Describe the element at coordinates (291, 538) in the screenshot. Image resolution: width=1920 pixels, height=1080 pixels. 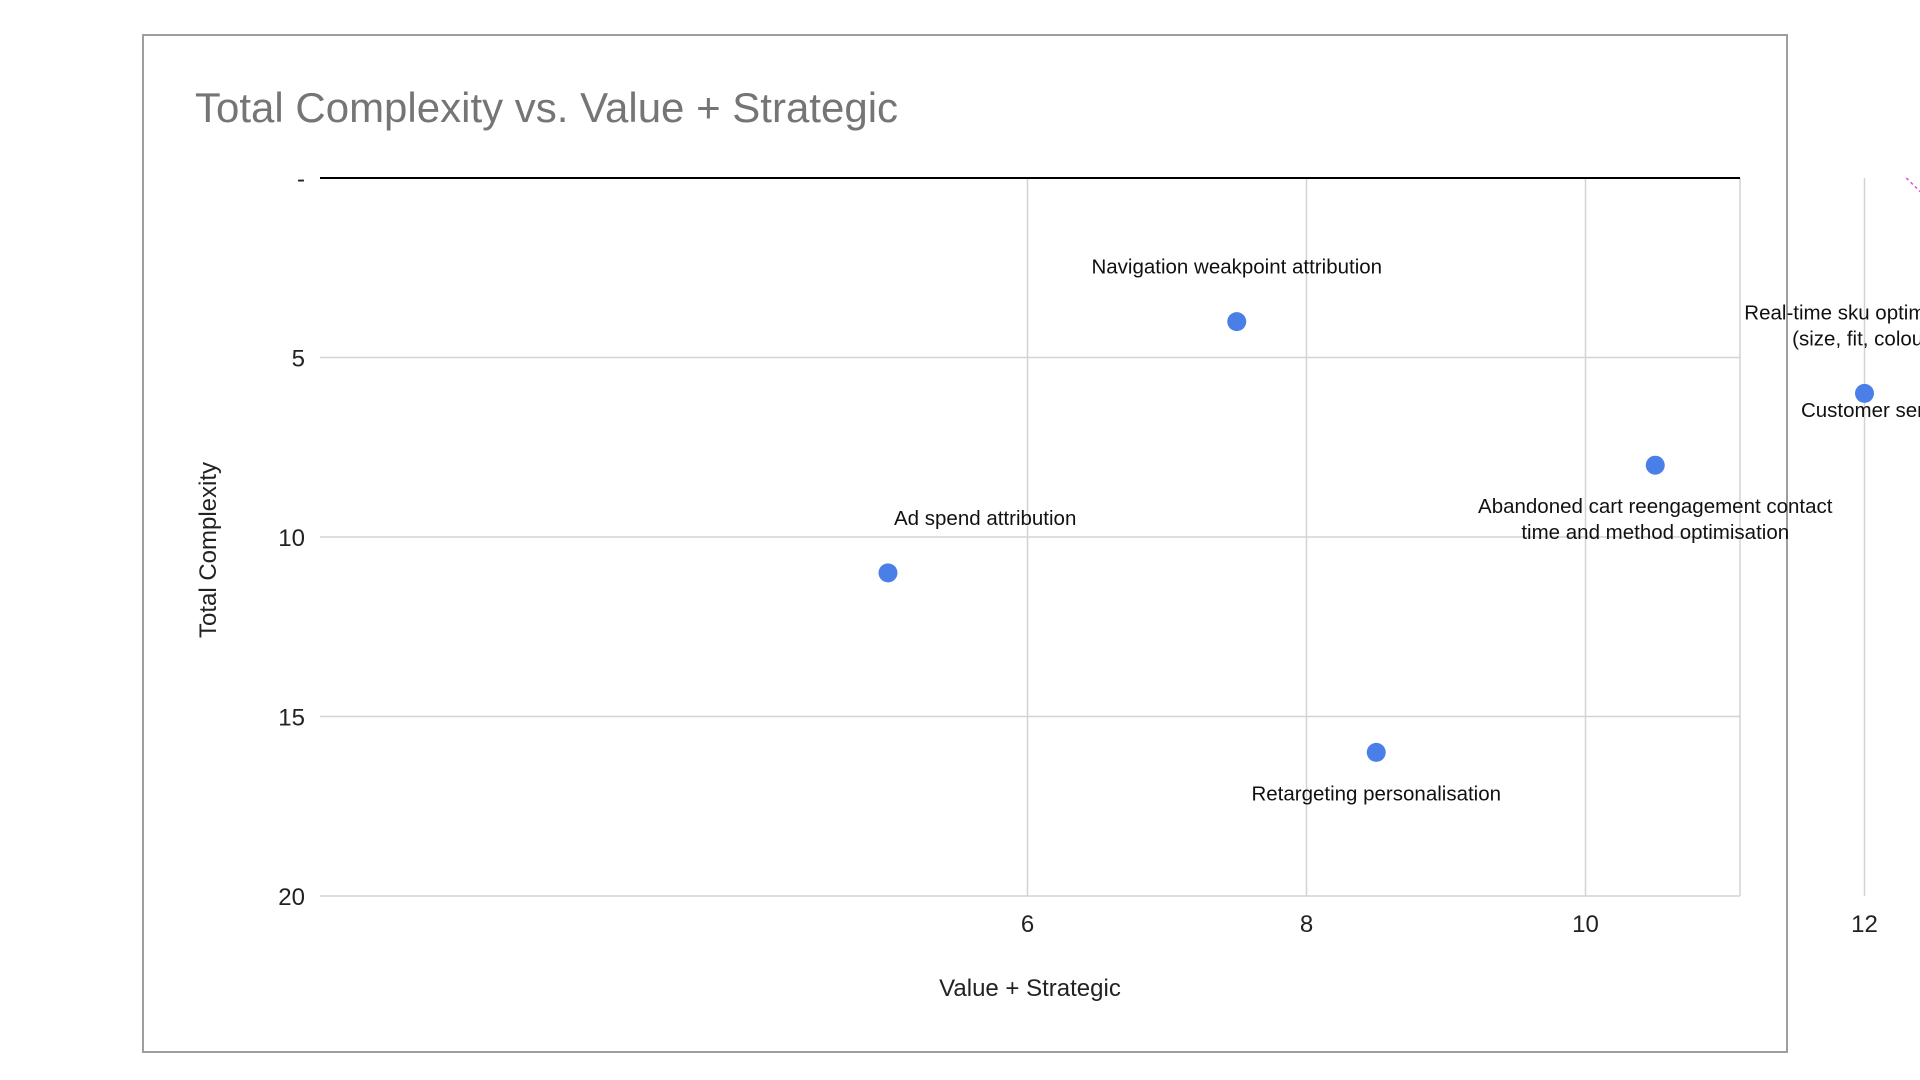
I see `y-tick-label: 10` at that location.